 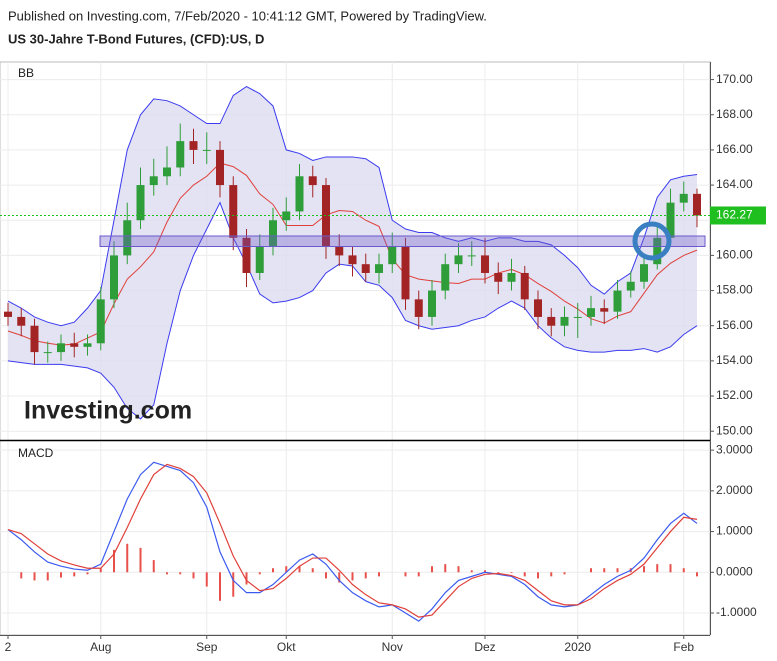 I want to click on y-tick-label: 166.00, so click(x=734, y=149).